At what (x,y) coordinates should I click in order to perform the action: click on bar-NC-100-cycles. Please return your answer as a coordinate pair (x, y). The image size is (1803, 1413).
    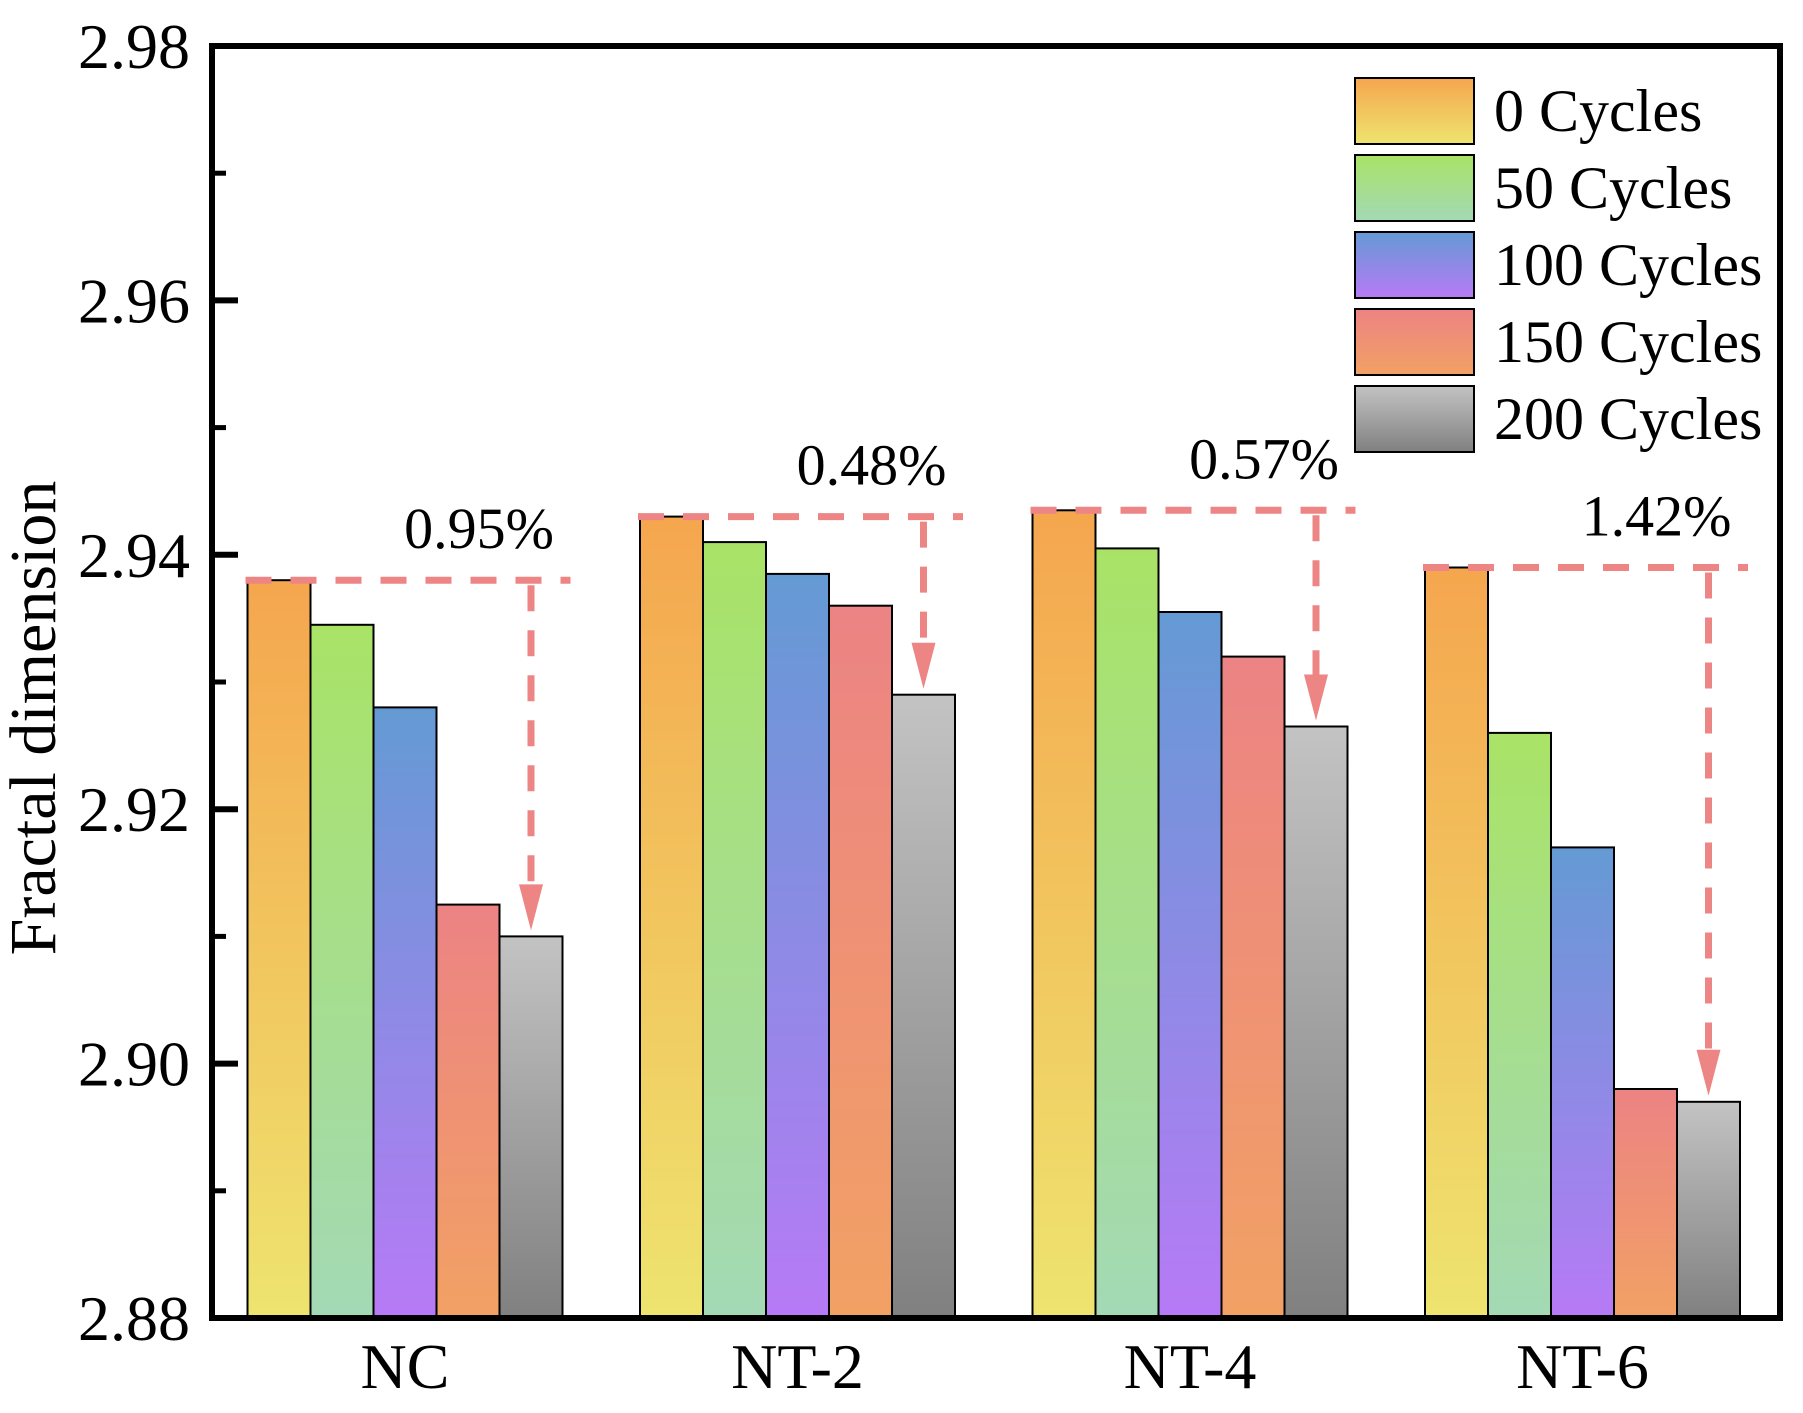
    Looking at the image, I should click on (405, 1012).